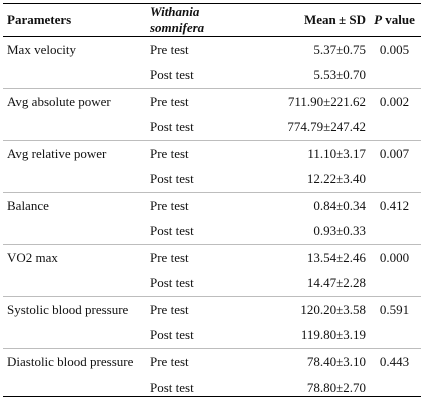 Image resolution: width=424 pixels, height=402 pixels. Describe the element at coordinates (212, 258) in the screenshot. I see `table-row: VO2 max Pre test 13.54±2.46 0.000` at that location.